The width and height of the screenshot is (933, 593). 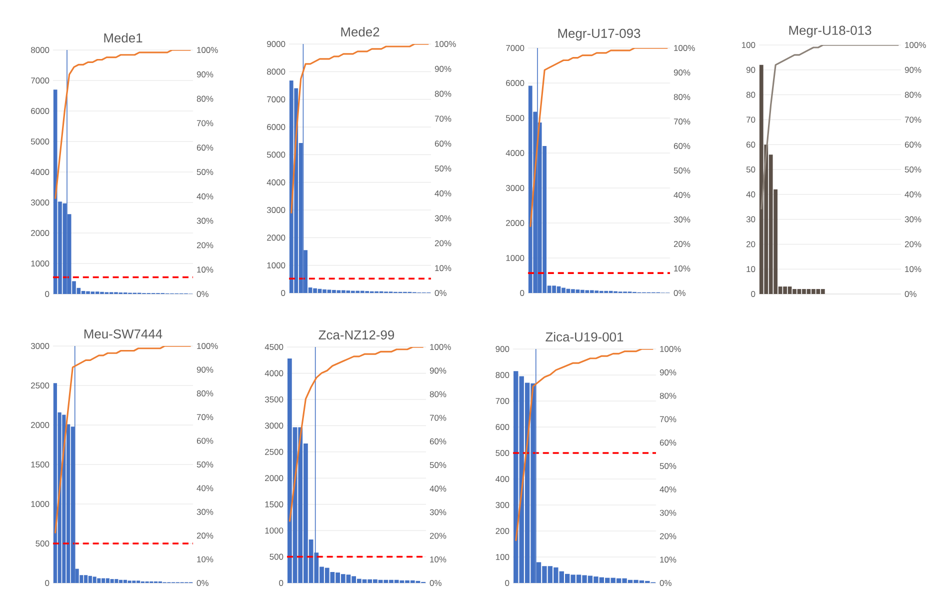 I want to click on y-tick-label: 4500, so click(x=274, y=347).